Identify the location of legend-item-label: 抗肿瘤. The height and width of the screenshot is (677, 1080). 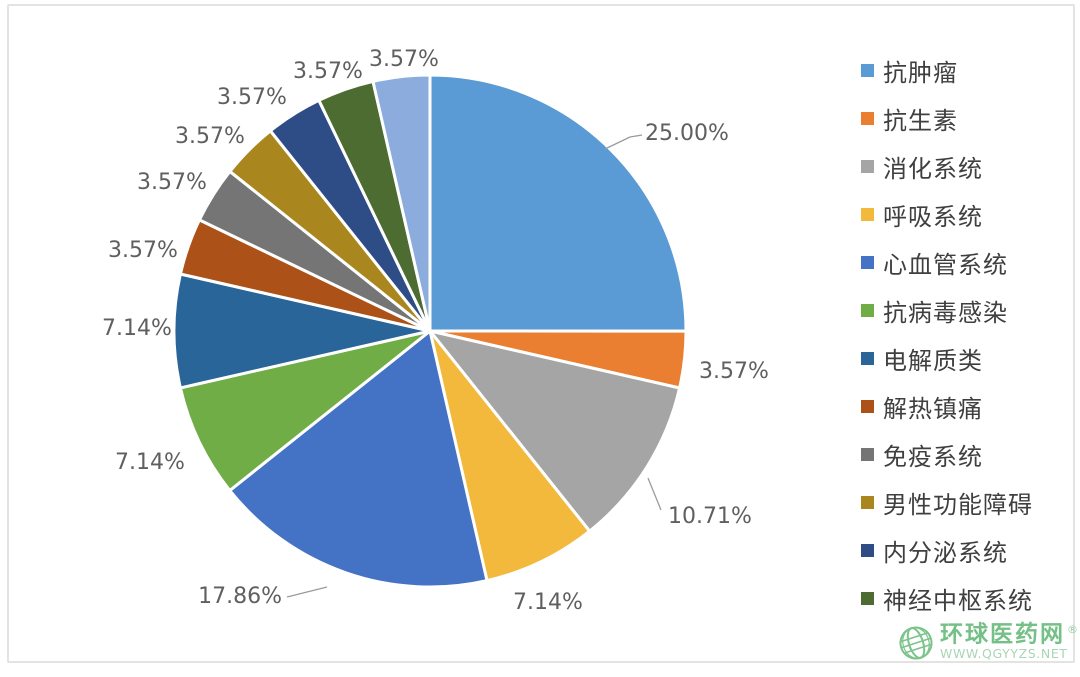
(920, 72).